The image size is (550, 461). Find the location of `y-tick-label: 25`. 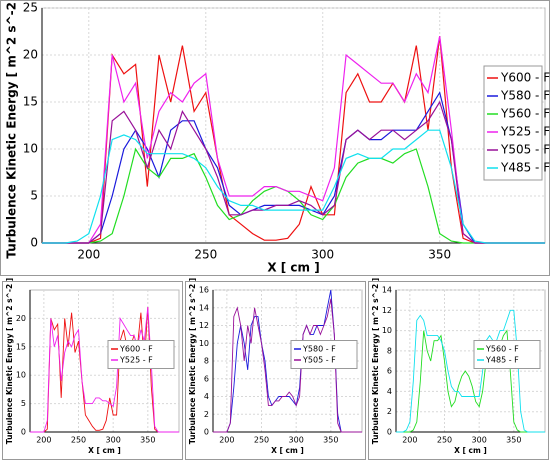

y-tick-label: 25 is located at coordinates (30, 8).